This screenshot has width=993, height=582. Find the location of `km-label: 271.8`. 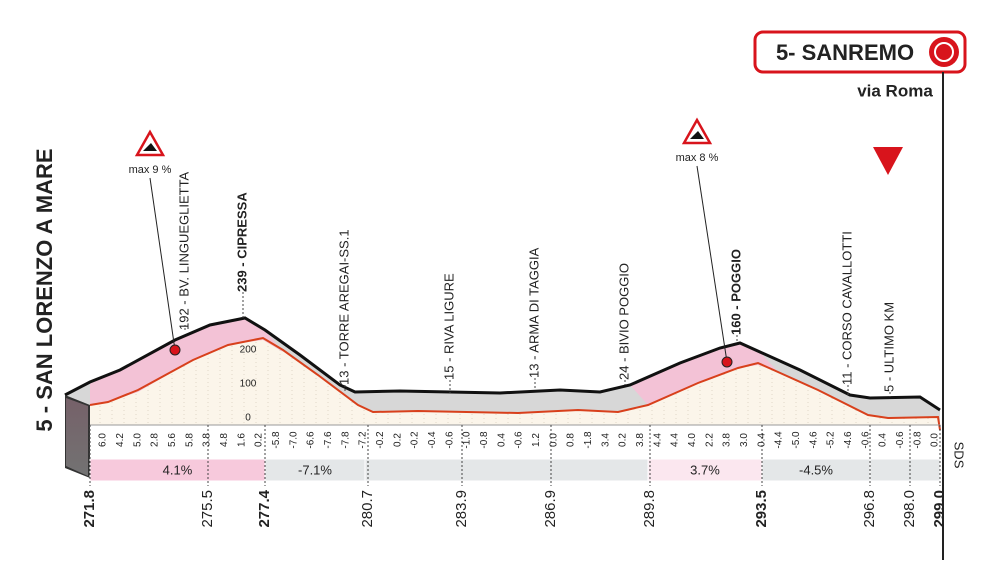

km-label: 271.8 is located at coordinates (89, 509).